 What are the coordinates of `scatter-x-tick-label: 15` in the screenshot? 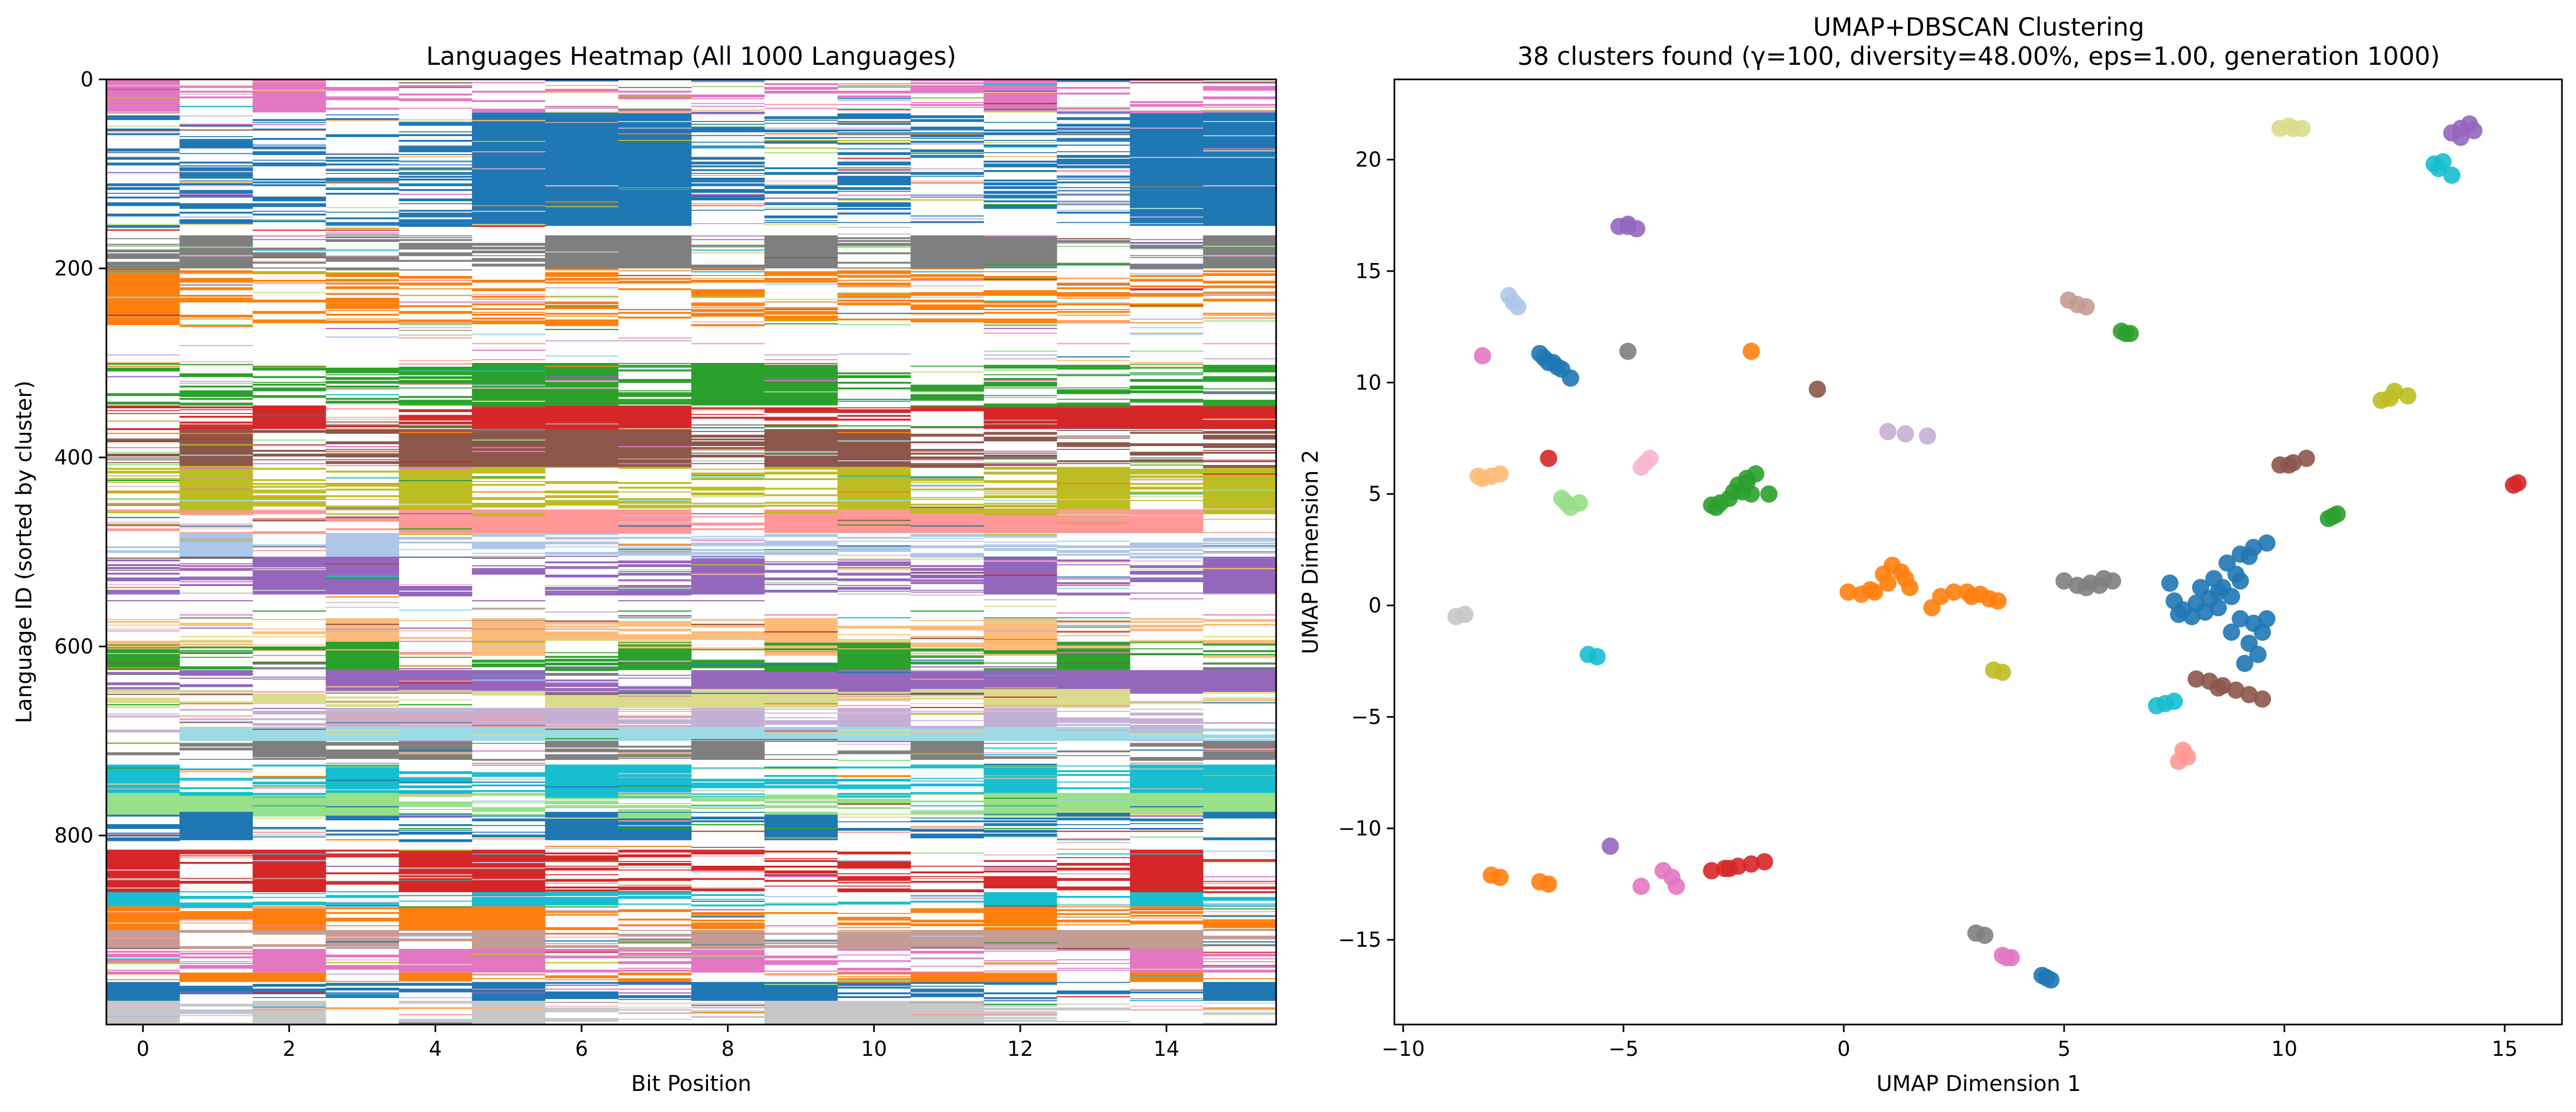 It's located at (2505, 1049).